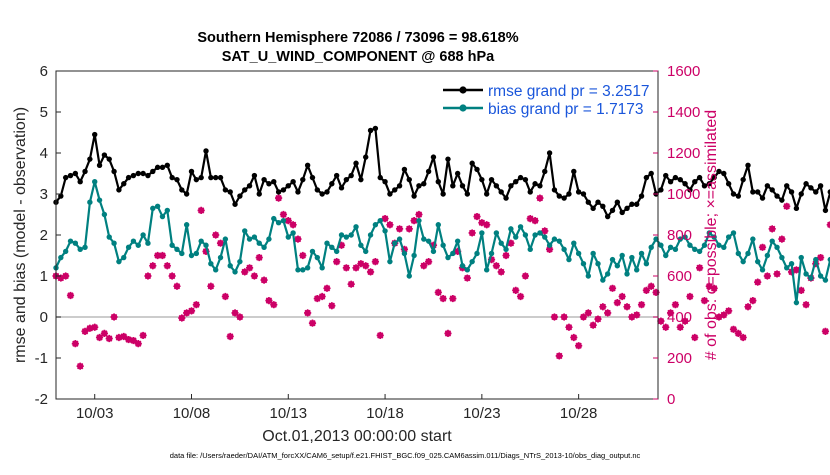 Image resolution: width=830 pixels, height=475 pixels. Describe the element at coordinates (711, 235) in the screenshot. I see `y-axis-label-right: # of obs: o=possible; ×=assimilated` at that location.